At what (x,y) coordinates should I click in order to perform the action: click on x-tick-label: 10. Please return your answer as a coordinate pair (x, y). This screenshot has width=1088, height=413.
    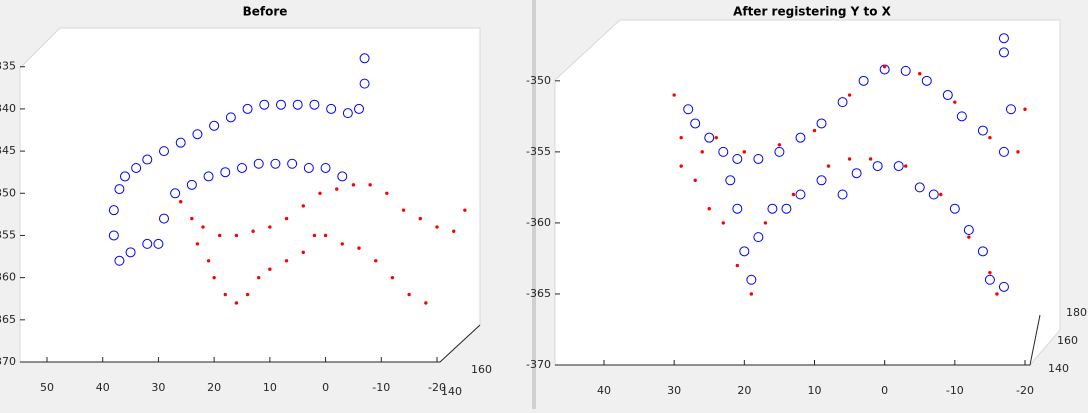
    Looking at the image, I should click on (815, 390).